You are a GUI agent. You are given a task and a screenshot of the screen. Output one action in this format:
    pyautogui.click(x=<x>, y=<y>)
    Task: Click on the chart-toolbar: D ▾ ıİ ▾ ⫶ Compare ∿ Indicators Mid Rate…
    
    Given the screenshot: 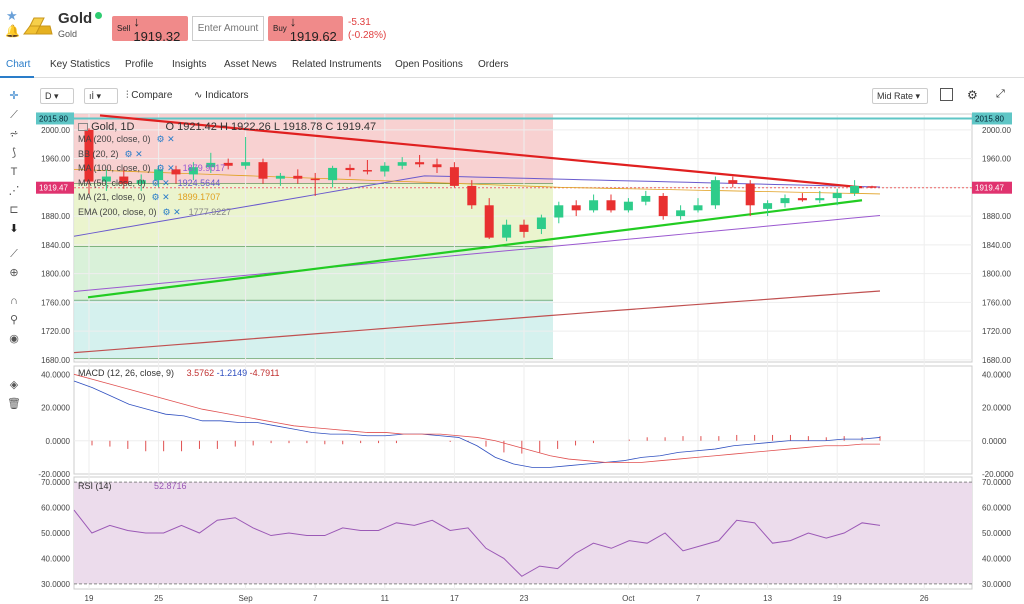 What is the action you would take?
    pyautogui.click(x=512, y=96)
    